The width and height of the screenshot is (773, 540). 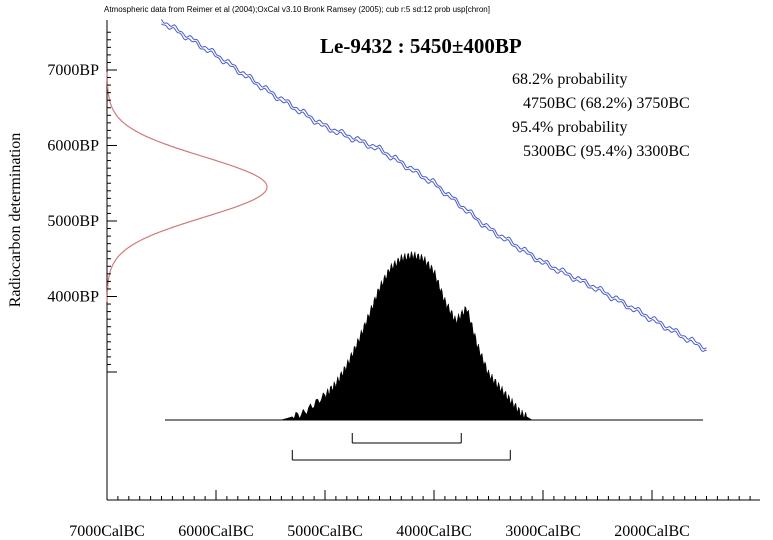 What do you see at coordinates (187, 187) in the screenshot?
I see `radiocarbon-distribution` at bounding box center [187, 187].